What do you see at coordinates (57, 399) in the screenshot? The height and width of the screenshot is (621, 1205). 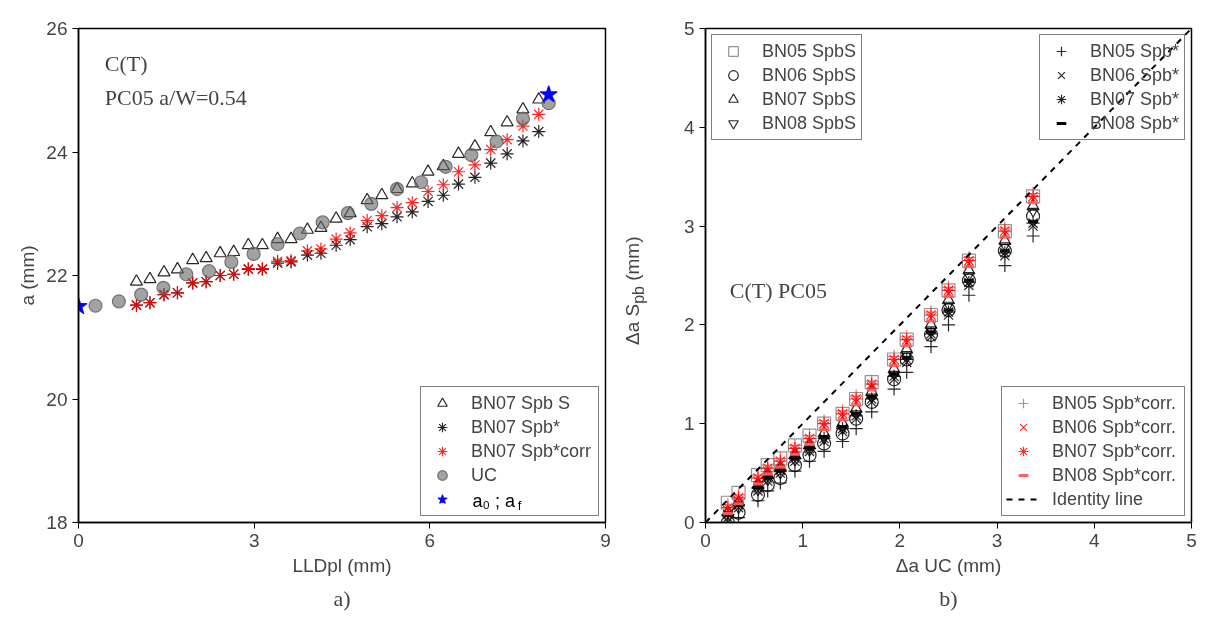 I see `y-tick-label: 20` at bounding box center [57, 399].